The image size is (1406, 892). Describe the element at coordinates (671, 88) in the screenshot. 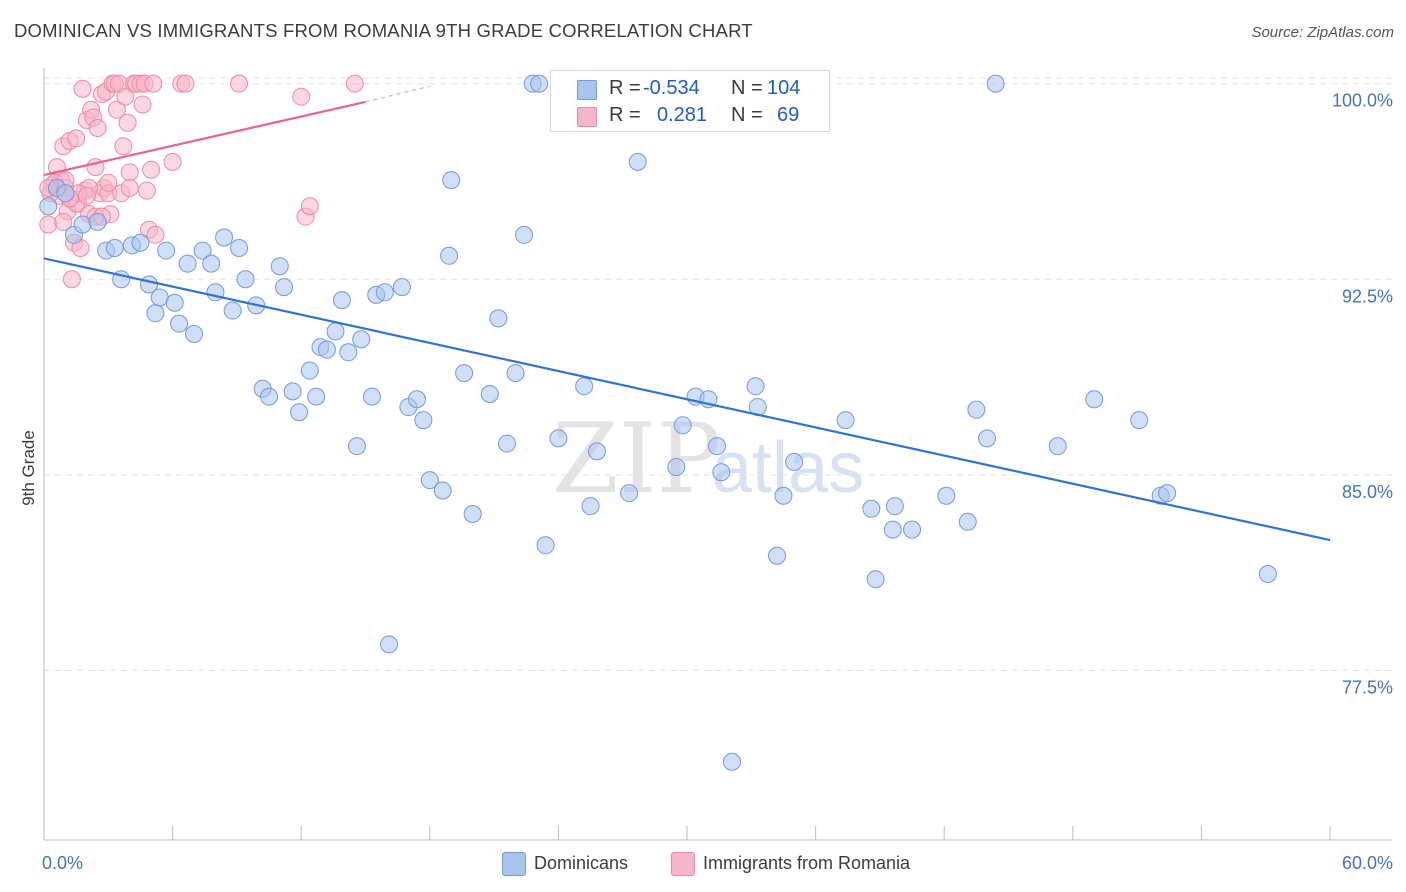

I see `legend-r-value: -0.534` at that location.